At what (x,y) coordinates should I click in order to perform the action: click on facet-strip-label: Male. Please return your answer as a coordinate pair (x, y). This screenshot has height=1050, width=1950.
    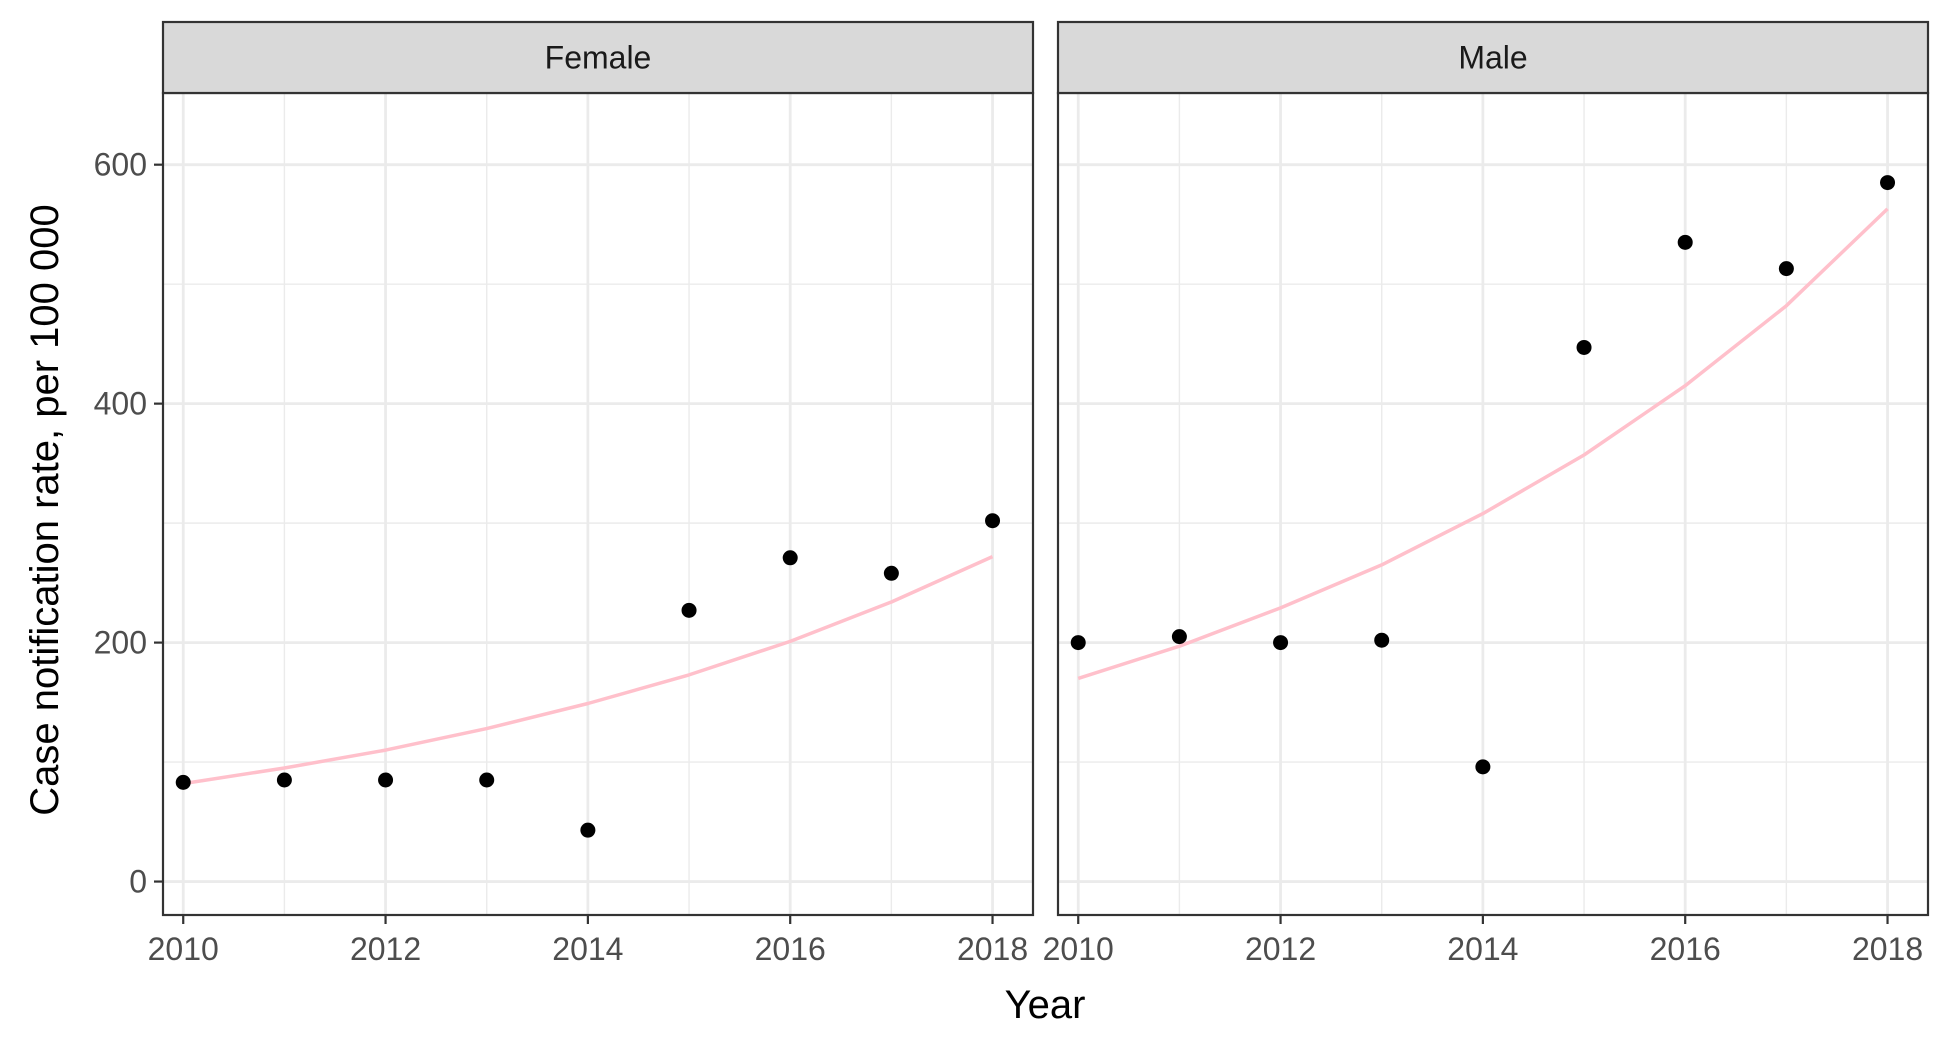
    Looking at the image, I should click on (1492, 58).